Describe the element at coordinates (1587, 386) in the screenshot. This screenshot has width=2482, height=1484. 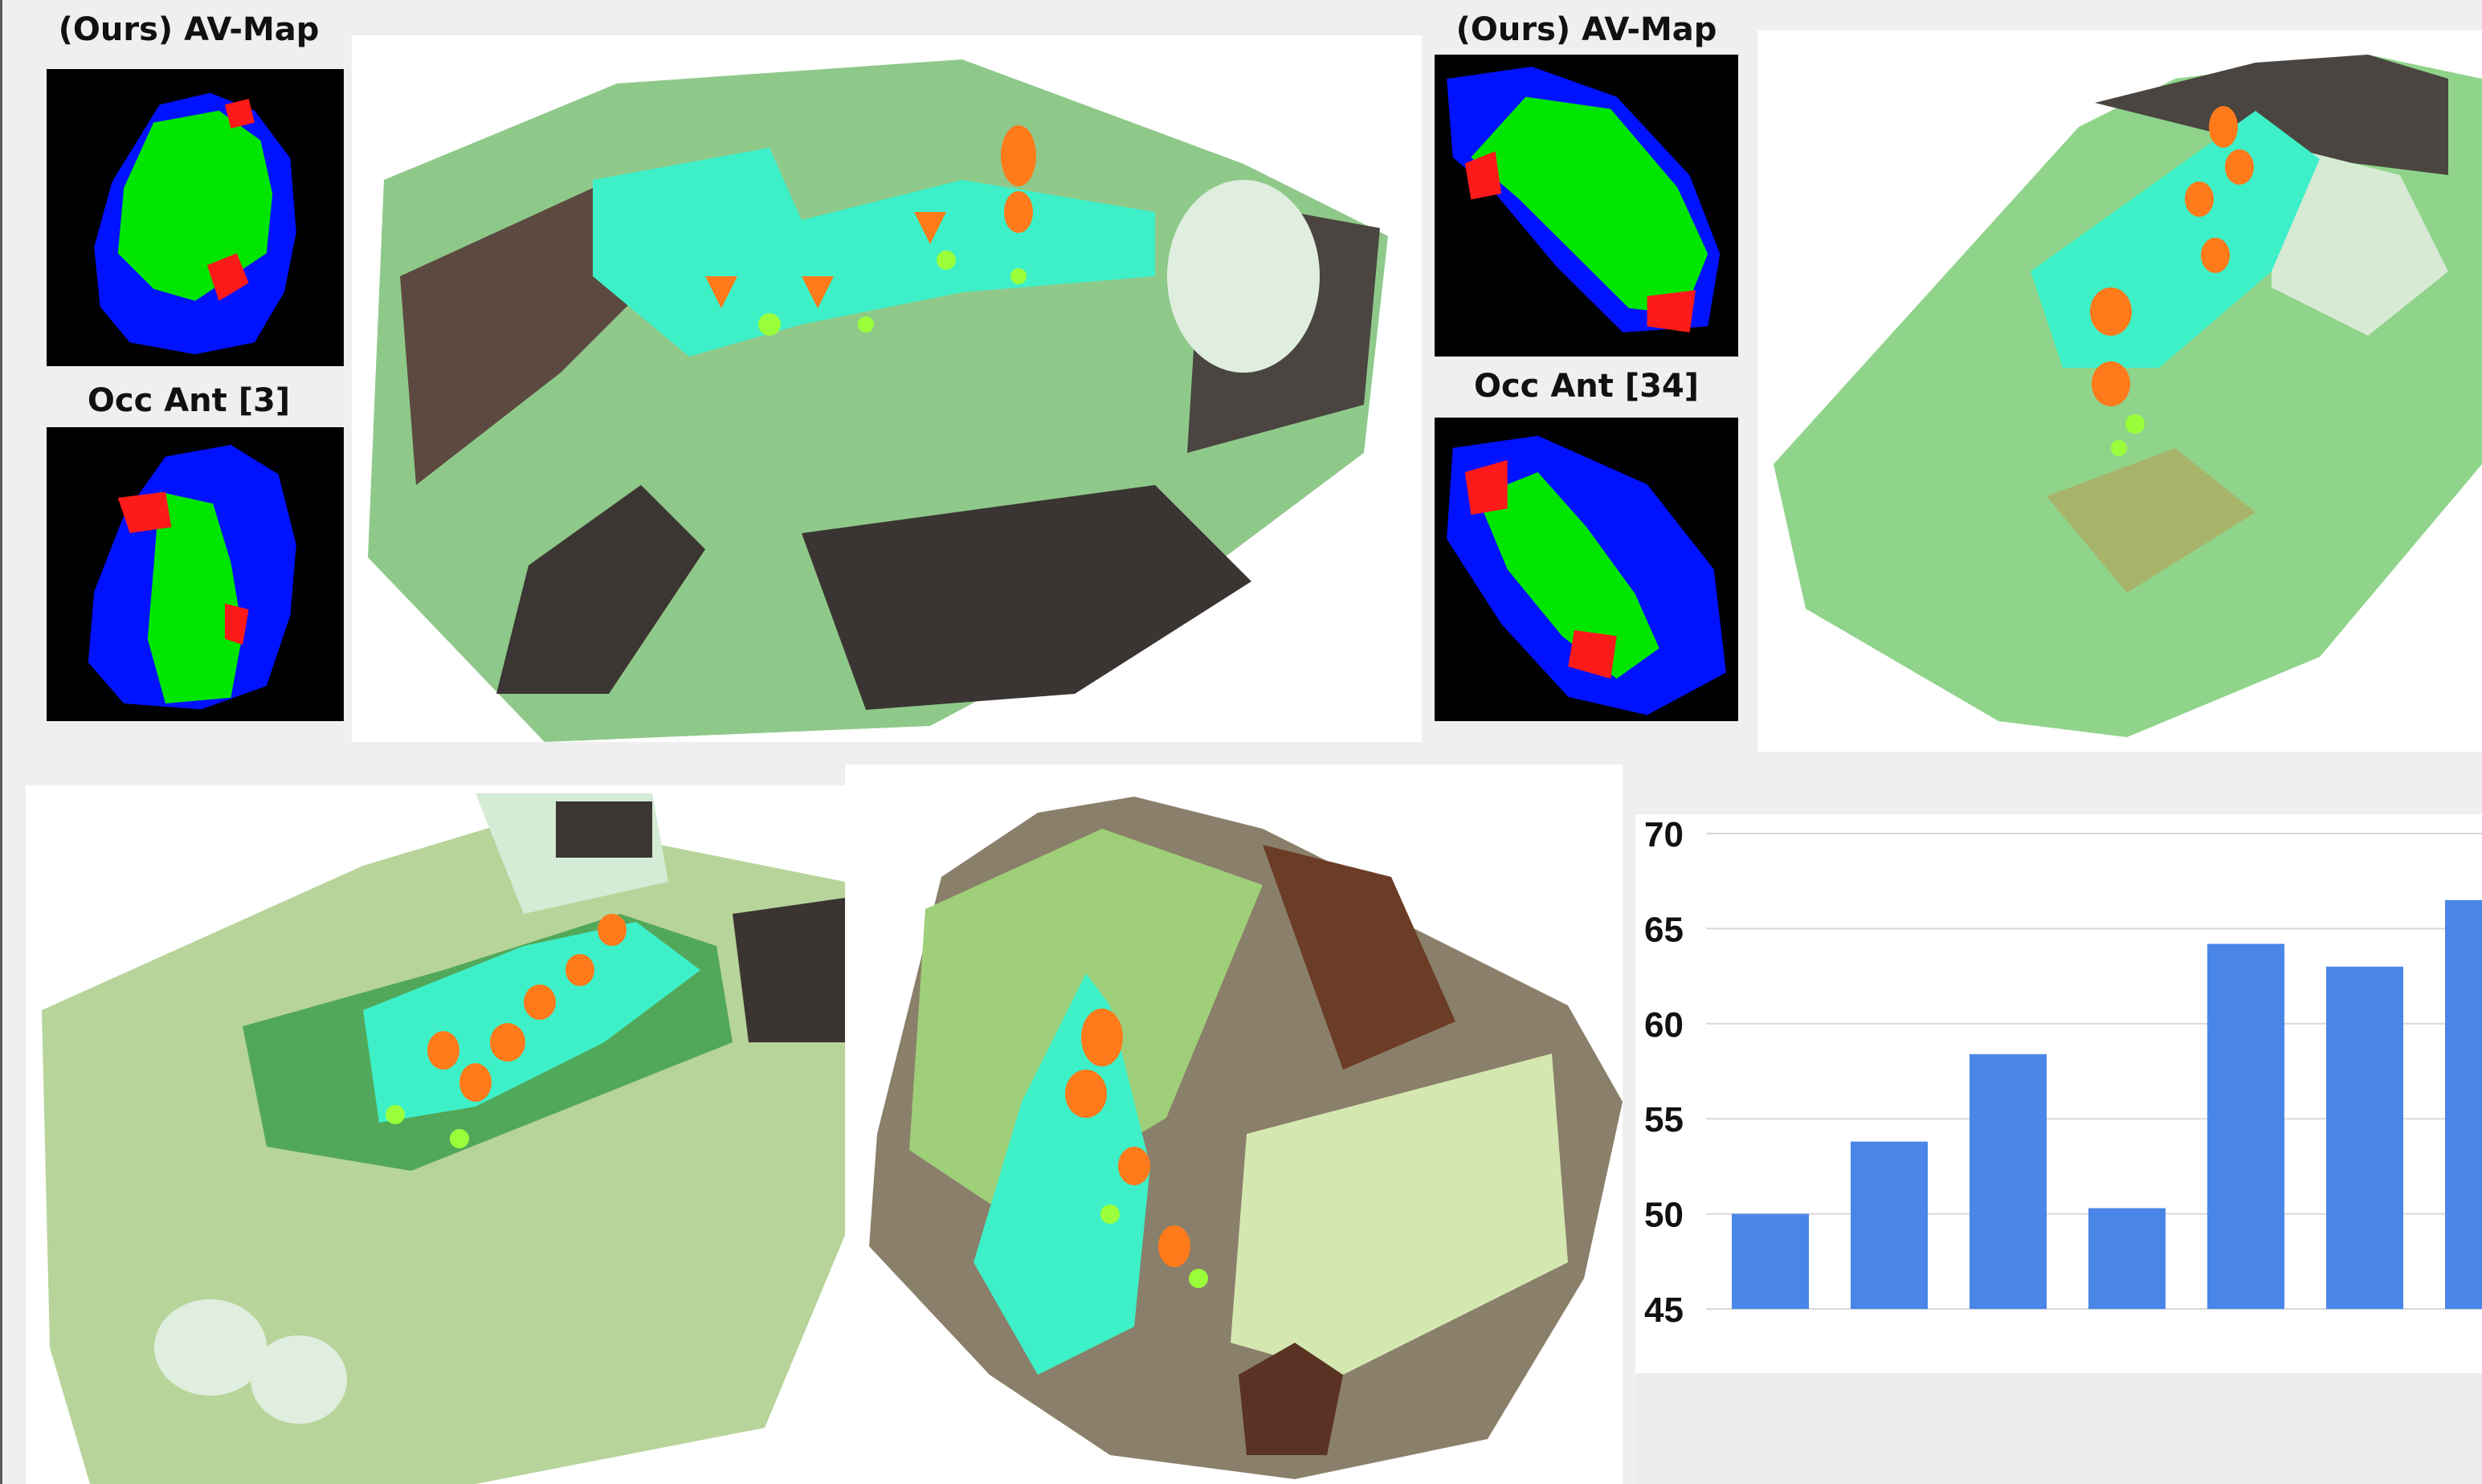
I see `caption-occant-mid: Occ Ant [34]` at that location.